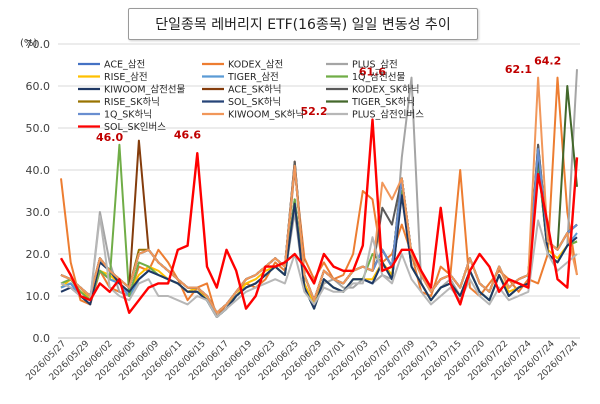  I want to click on y-axis-ticks: 0.0 10.0 20.0 30.0 40.0 50.0 60.0 70.0, so click(38, 191).